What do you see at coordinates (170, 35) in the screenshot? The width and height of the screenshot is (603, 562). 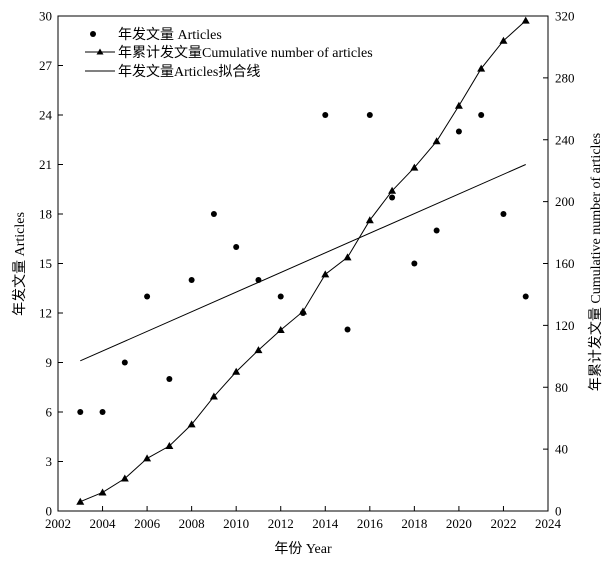 I see `legend-label-articles: 年发文量 Articles` at bounding box center [170, 35].